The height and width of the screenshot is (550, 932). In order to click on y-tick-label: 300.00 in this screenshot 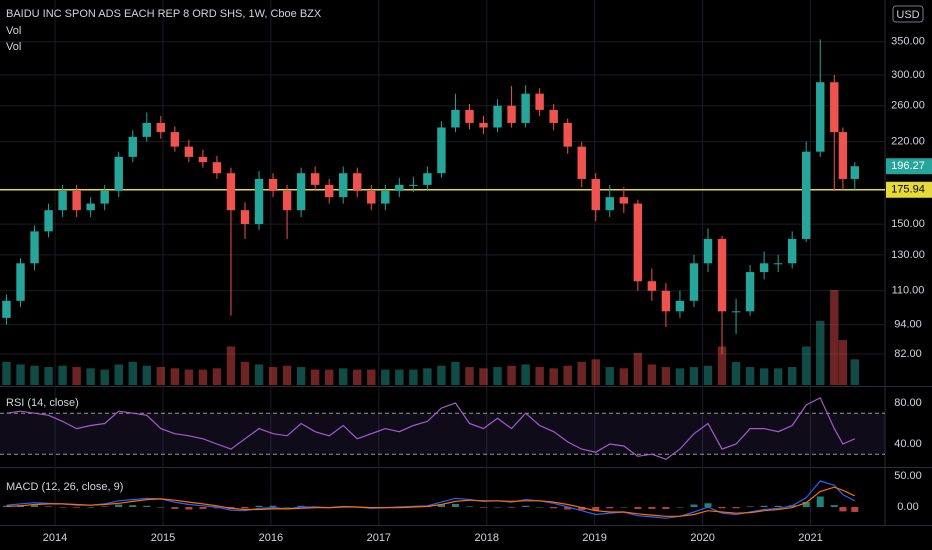, I will do `click(908, 75)`.